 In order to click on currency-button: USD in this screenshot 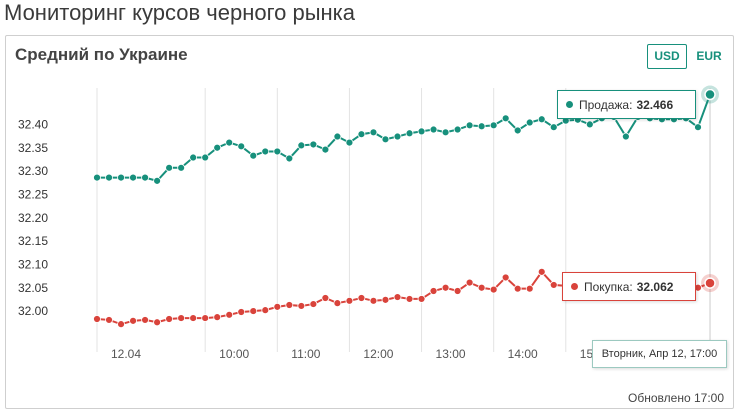, I will do `click(667, 56)`.